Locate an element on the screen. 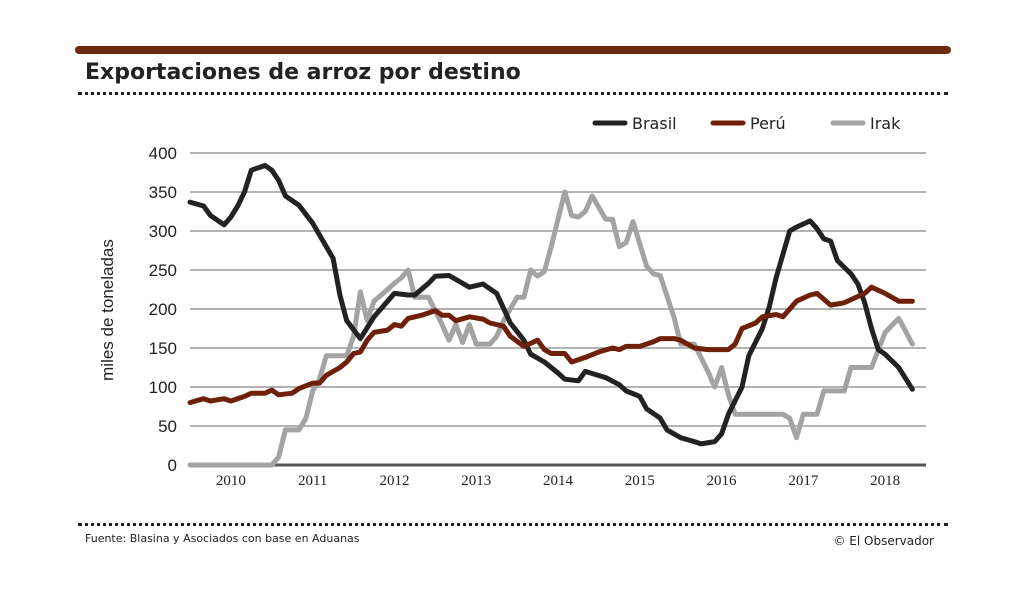  y-tick-label: 350 is located at coordinates (163, 192).